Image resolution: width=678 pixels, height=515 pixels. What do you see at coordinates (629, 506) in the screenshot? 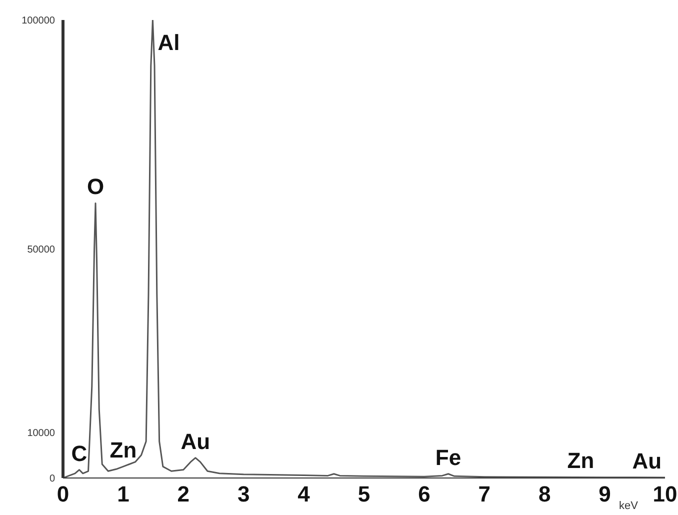
I see `x-axis-title: keV` at bounding box center [629, 506].